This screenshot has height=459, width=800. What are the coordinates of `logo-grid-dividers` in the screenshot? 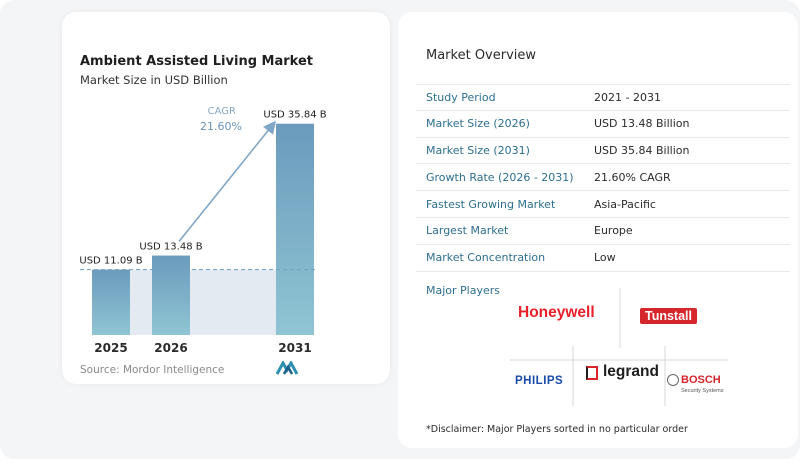 It's located at (619, 347).